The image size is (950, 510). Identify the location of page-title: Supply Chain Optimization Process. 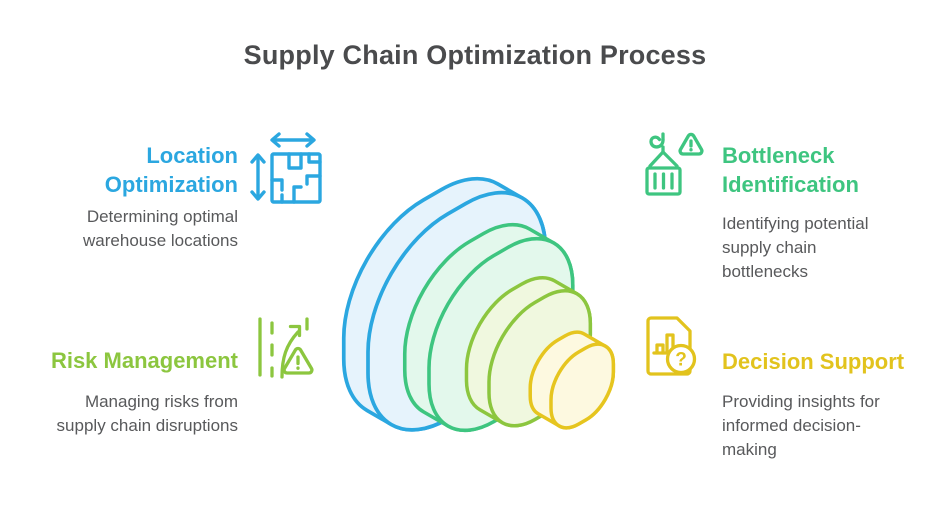
(475, 55).